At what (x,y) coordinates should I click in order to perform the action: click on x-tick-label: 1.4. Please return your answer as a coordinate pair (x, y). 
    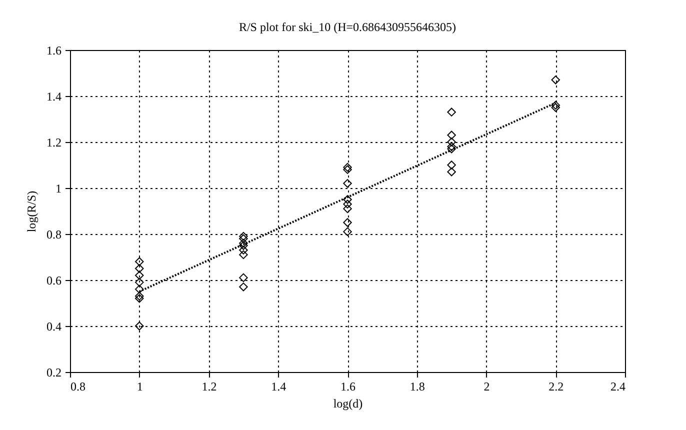
    Looking at the image, I should click on (278, 387).